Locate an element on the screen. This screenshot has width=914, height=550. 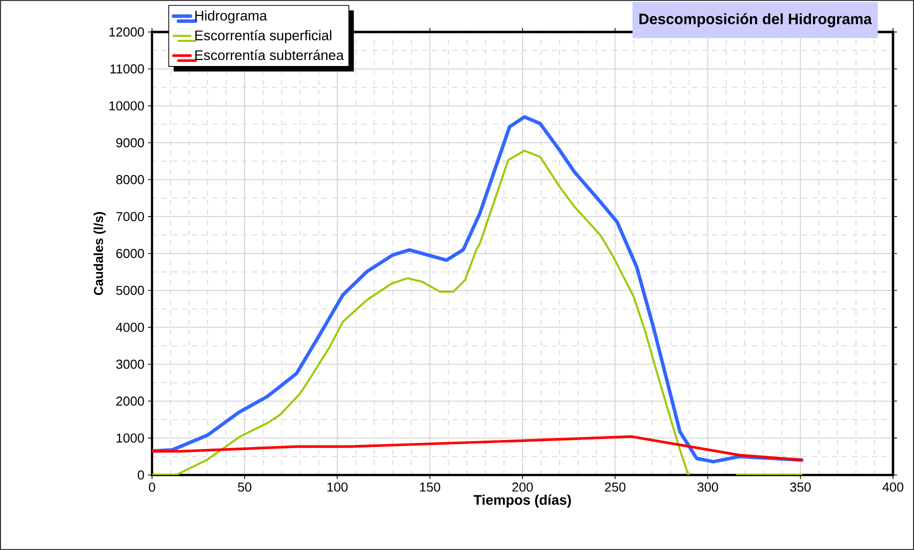
y-tick-label: 7000 is located at coordinates (130, 217).